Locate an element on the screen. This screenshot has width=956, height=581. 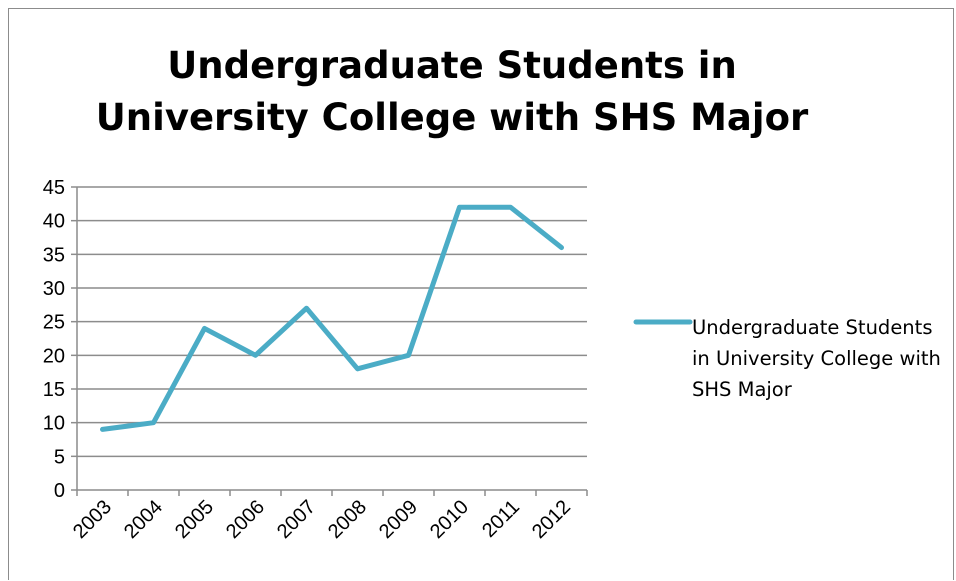
x-tick-label: 2011 is located at coordinates (501, 519).